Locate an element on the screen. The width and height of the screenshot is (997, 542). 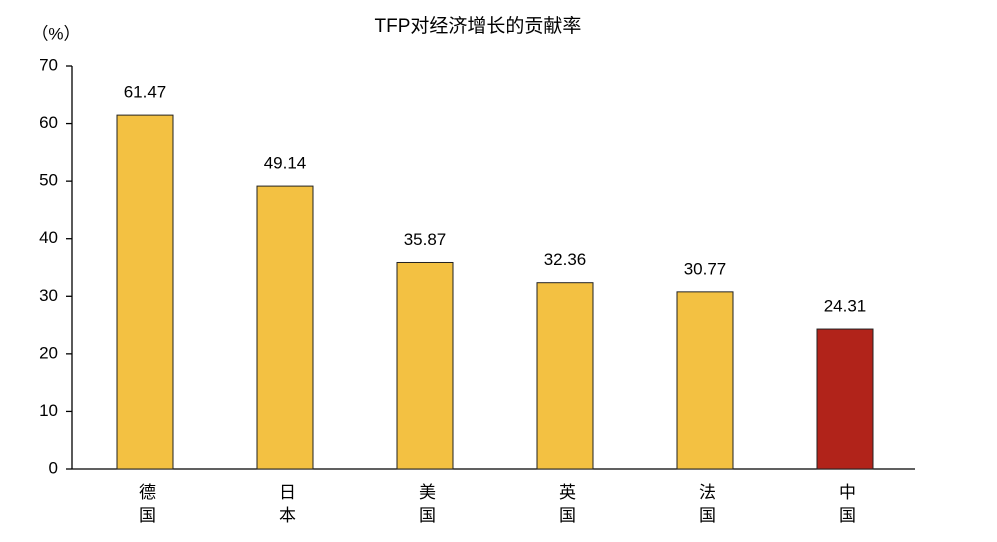
data-label: 32.36 is located at coordinates (565, 259).